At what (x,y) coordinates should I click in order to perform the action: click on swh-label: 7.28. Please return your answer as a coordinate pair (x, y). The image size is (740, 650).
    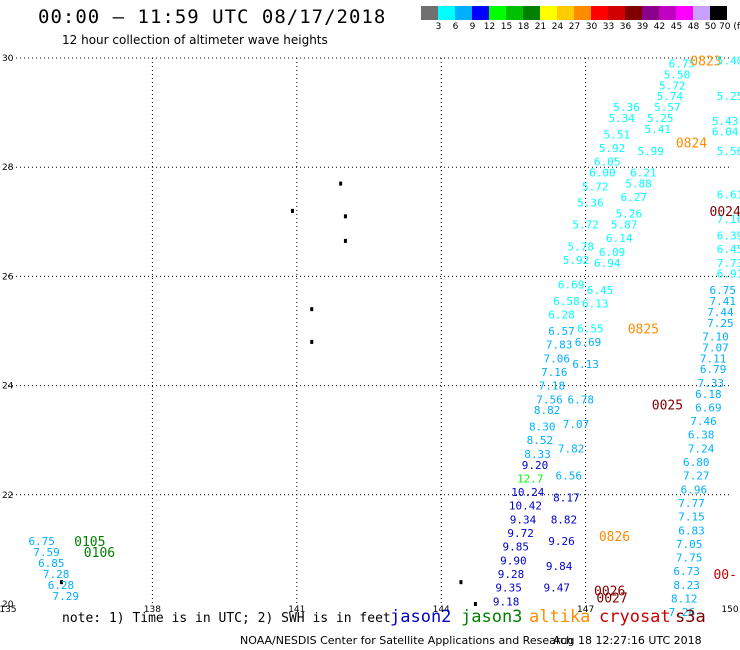
    Looking at the image, I should click on (56, 574).